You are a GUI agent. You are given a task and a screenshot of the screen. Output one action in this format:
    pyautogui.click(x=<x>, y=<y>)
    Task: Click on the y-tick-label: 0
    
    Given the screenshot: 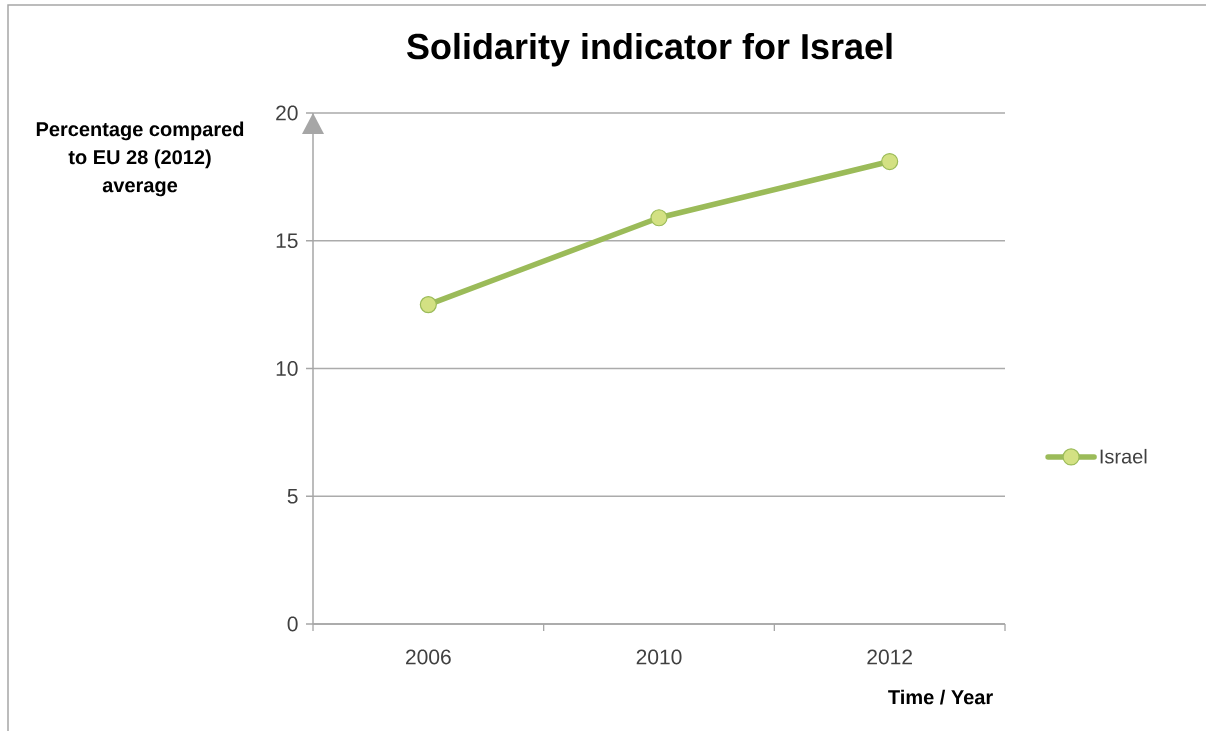 What is the action you would take?
    pyautogui.click(x=292, y=624)
    